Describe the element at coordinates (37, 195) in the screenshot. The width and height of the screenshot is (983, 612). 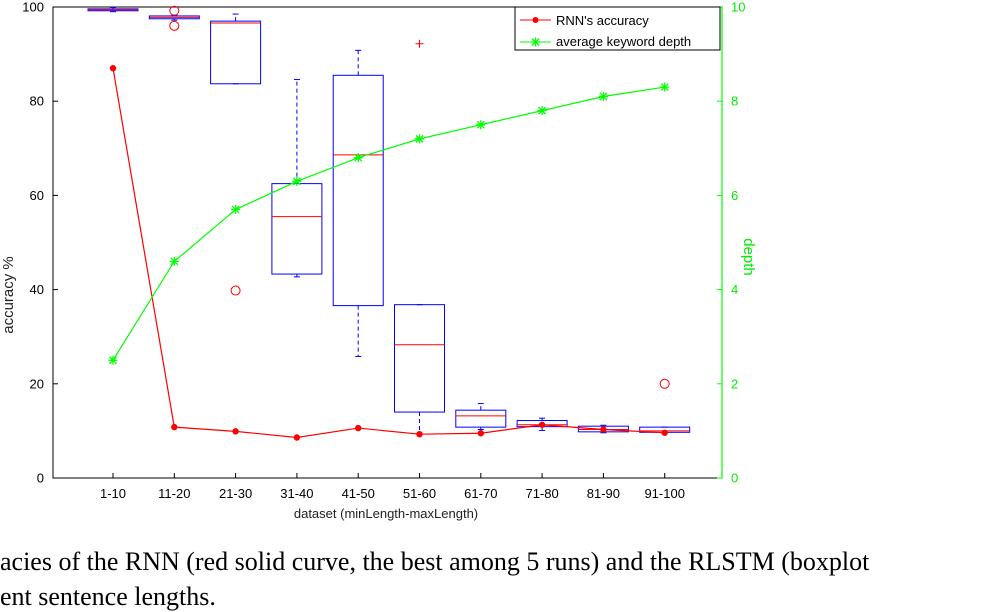
I see `y-tick-label-left: 60` at that location.